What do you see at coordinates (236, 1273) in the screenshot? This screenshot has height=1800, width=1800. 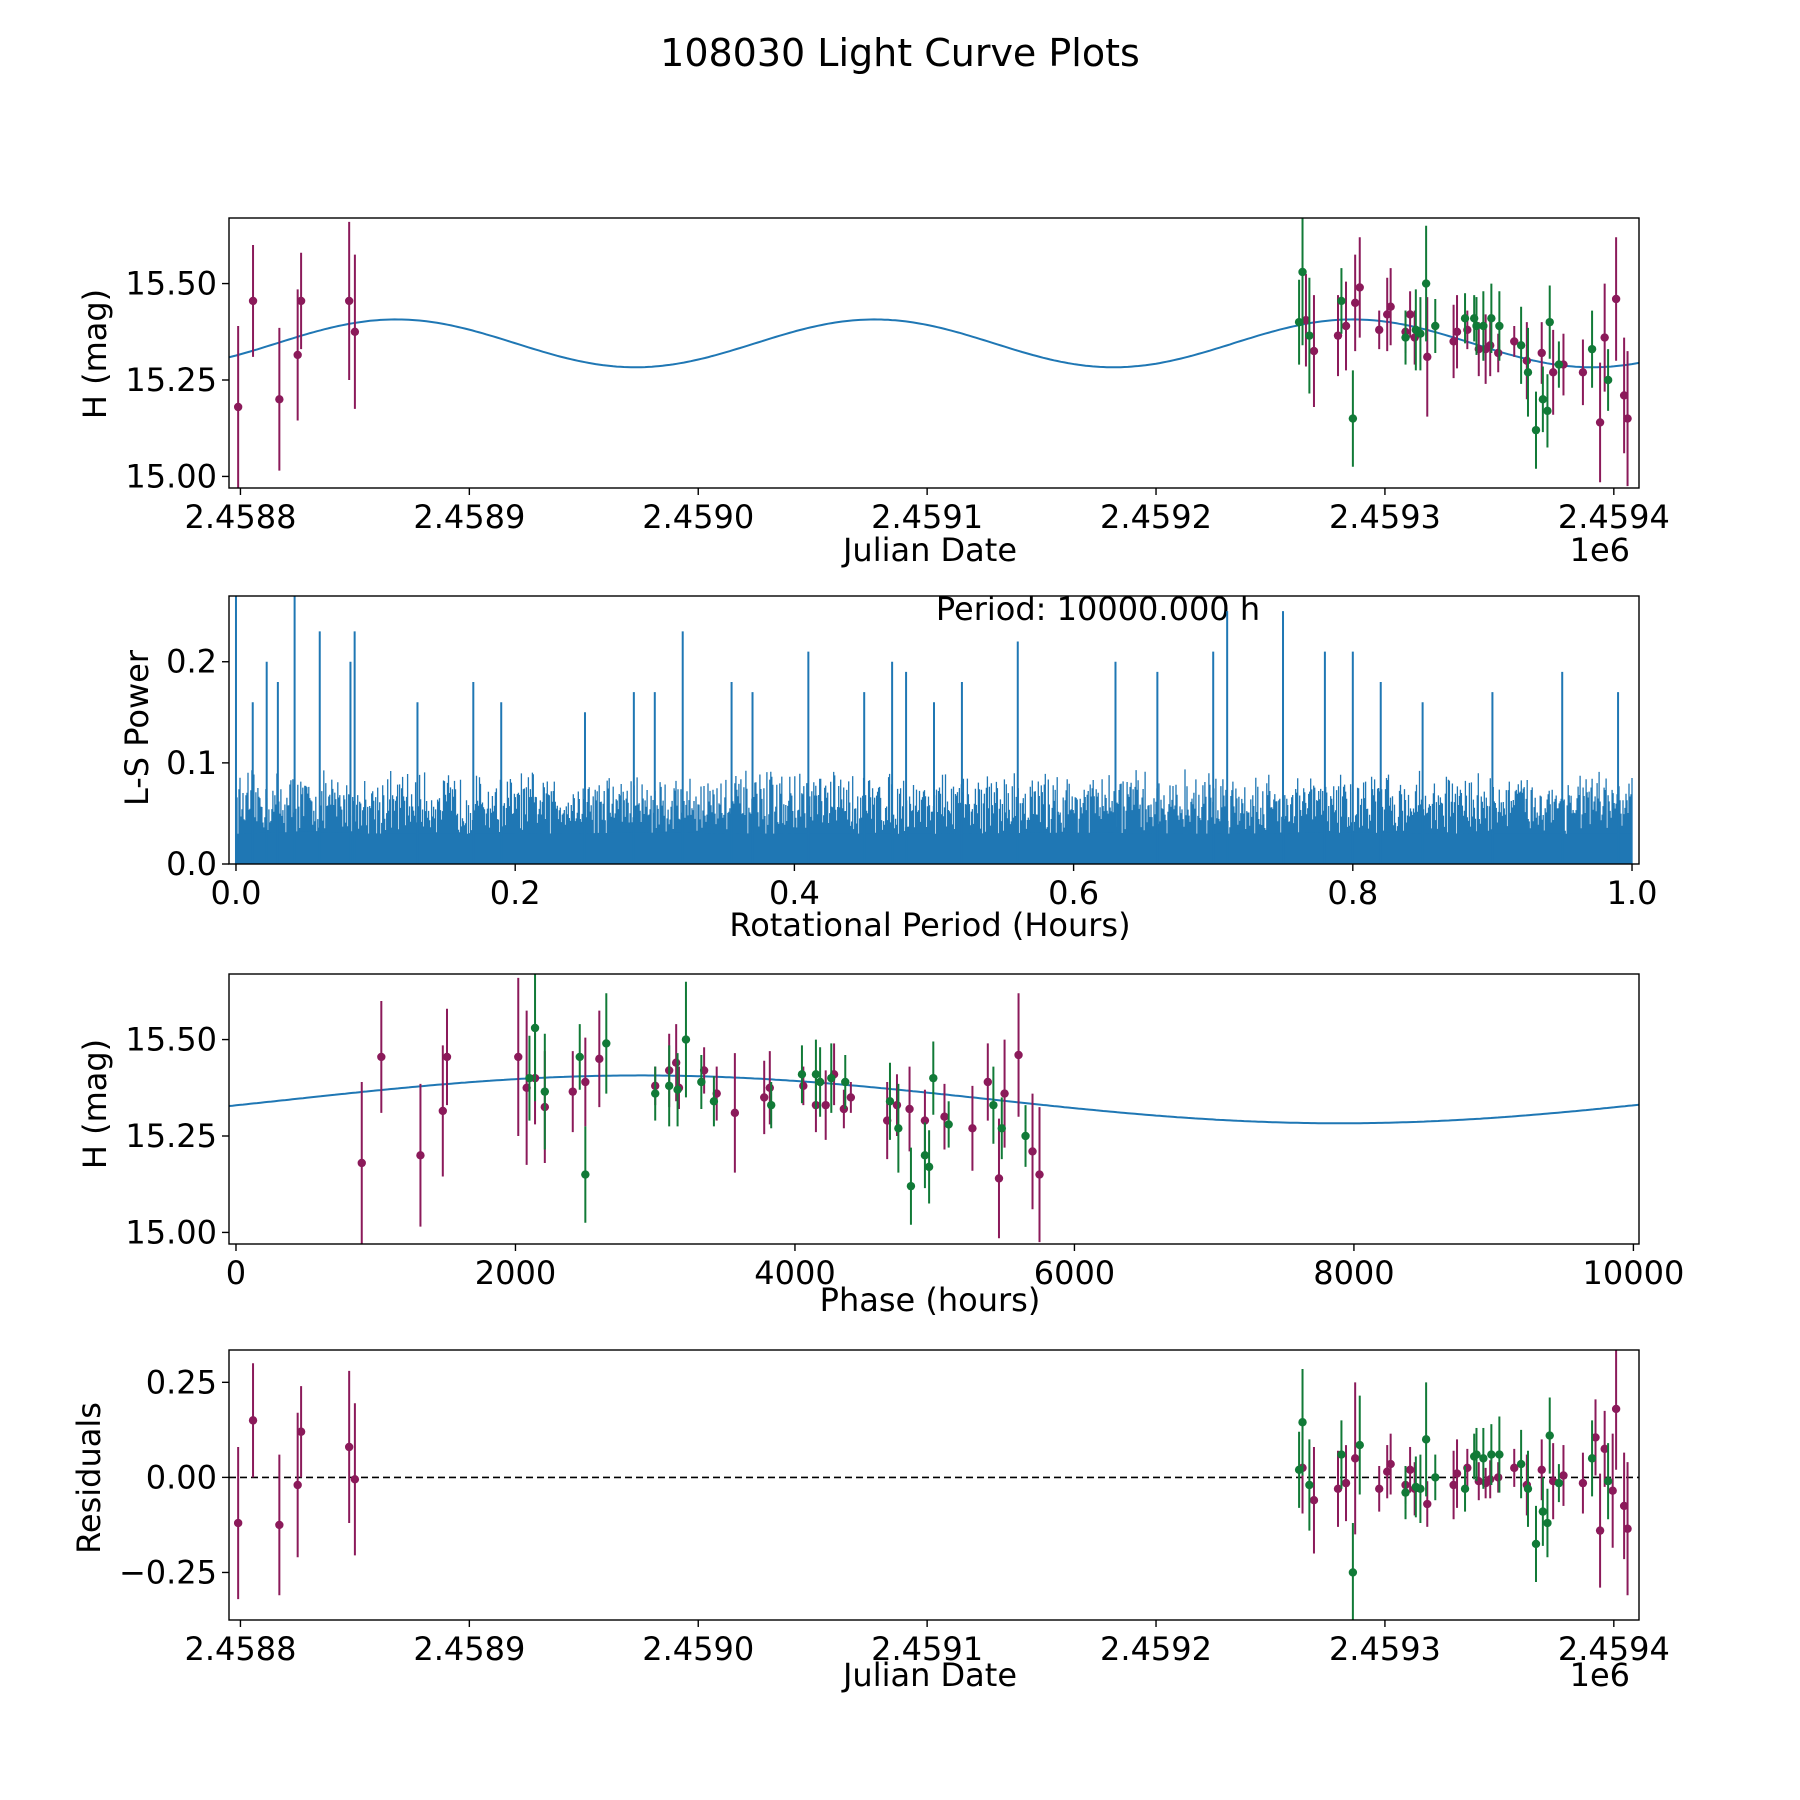 I see `panel-phase-xtick-label-0: 0` at bounding box center [236, 1273].